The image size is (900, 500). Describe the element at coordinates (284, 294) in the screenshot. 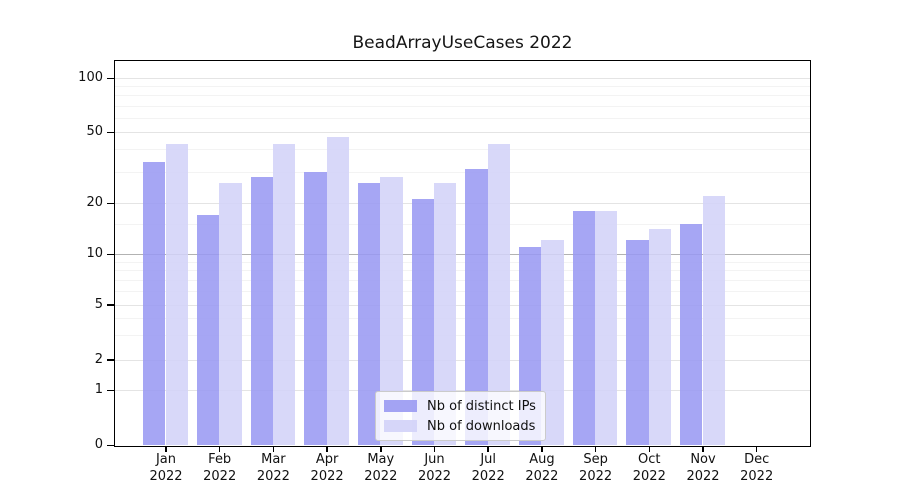

I see `bar-mar-nb-of-downloads` at that location.